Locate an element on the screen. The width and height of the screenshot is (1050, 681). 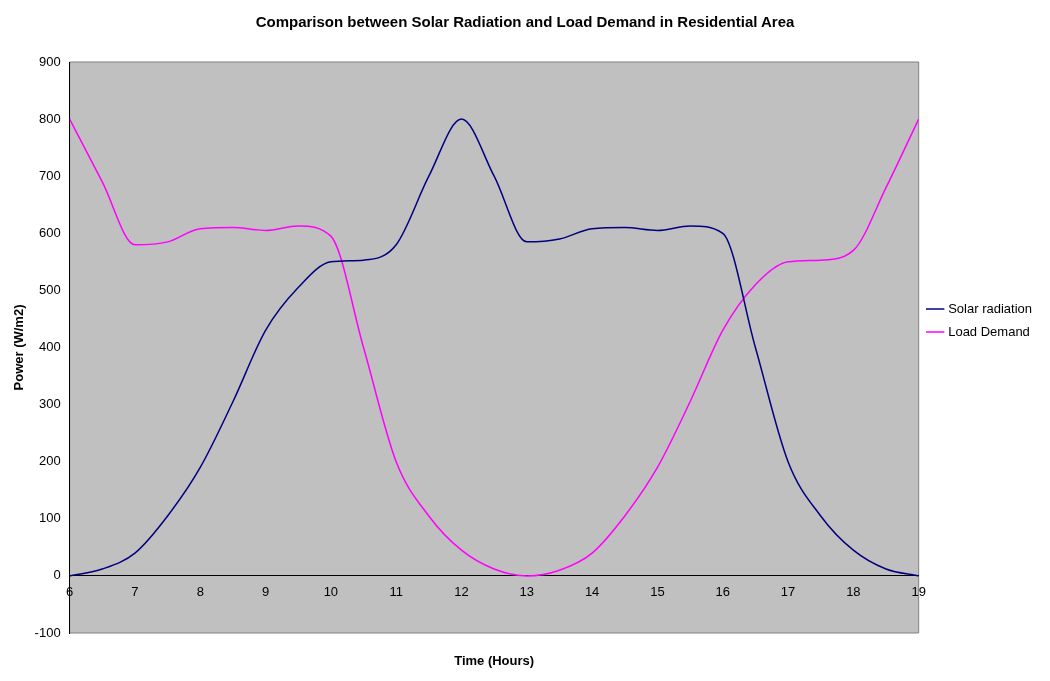
x-tick-label: 9 is located at coordinates (265, 592).